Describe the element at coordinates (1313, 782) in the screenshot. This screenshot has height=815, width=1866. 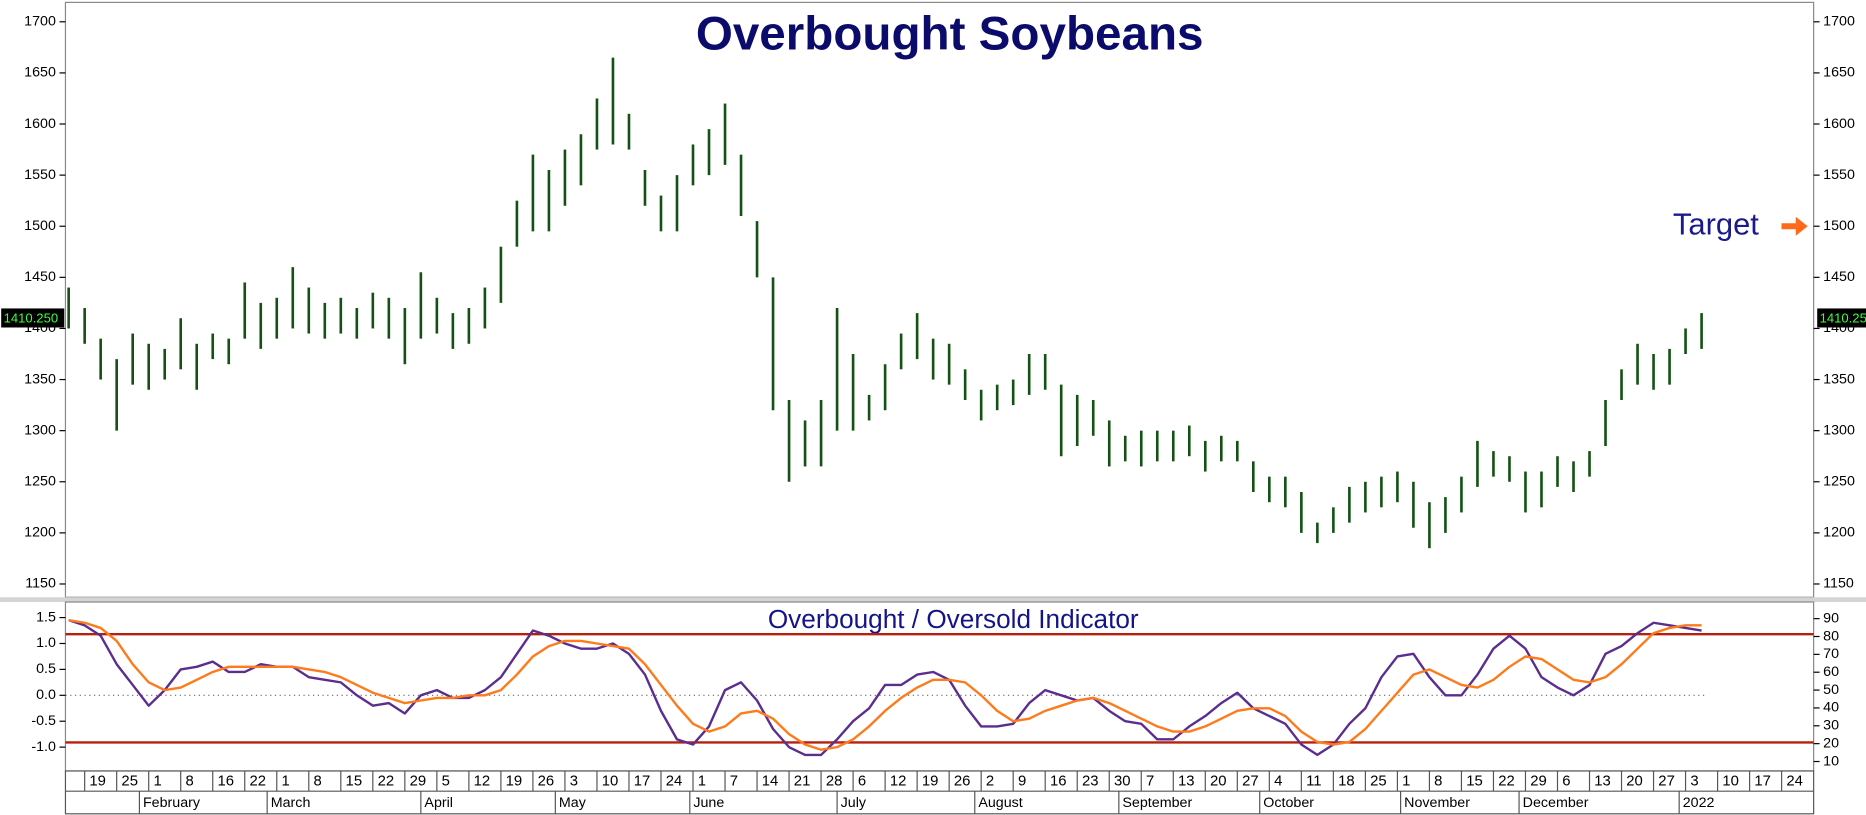
I see `x-tick-label: 11` at that location.